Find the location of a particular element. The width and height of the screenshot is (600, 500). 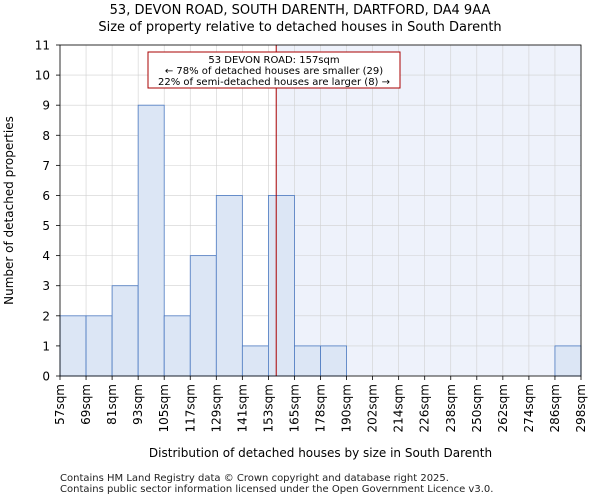

annotation-border is located at coordinates (274, 70).